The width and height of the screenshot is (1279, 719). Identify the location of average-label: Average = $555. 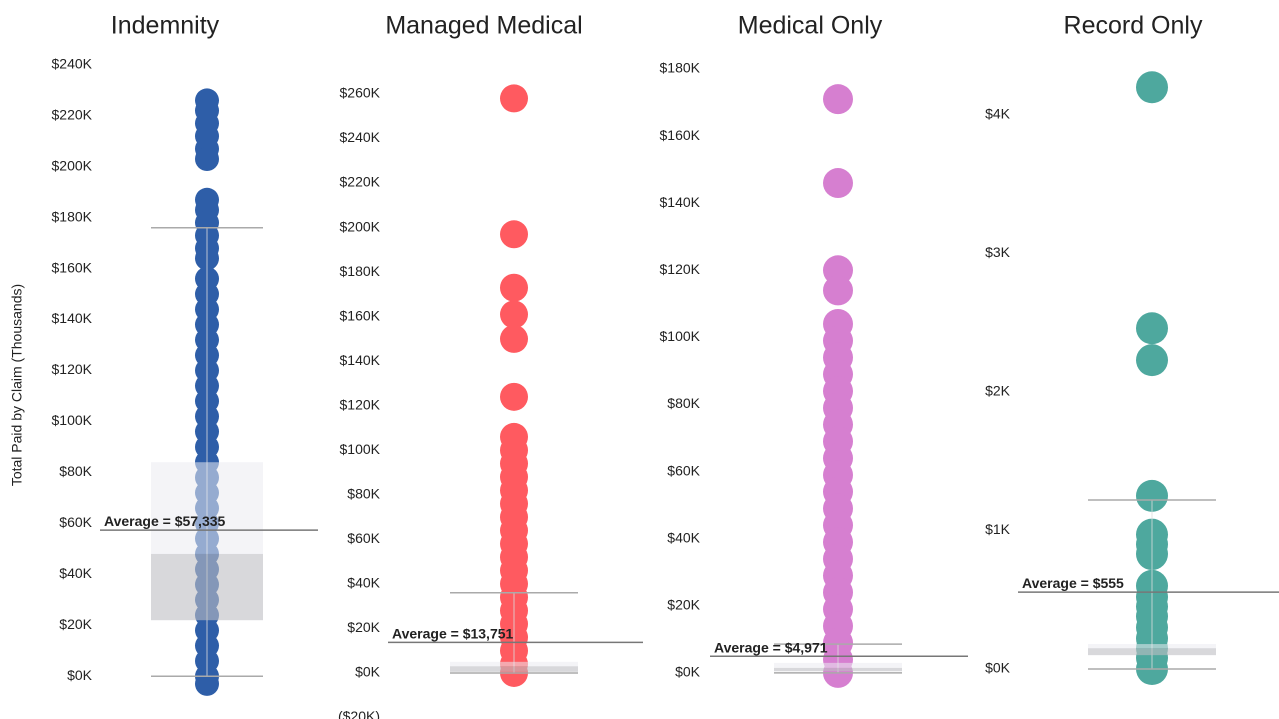
(1073, 583).